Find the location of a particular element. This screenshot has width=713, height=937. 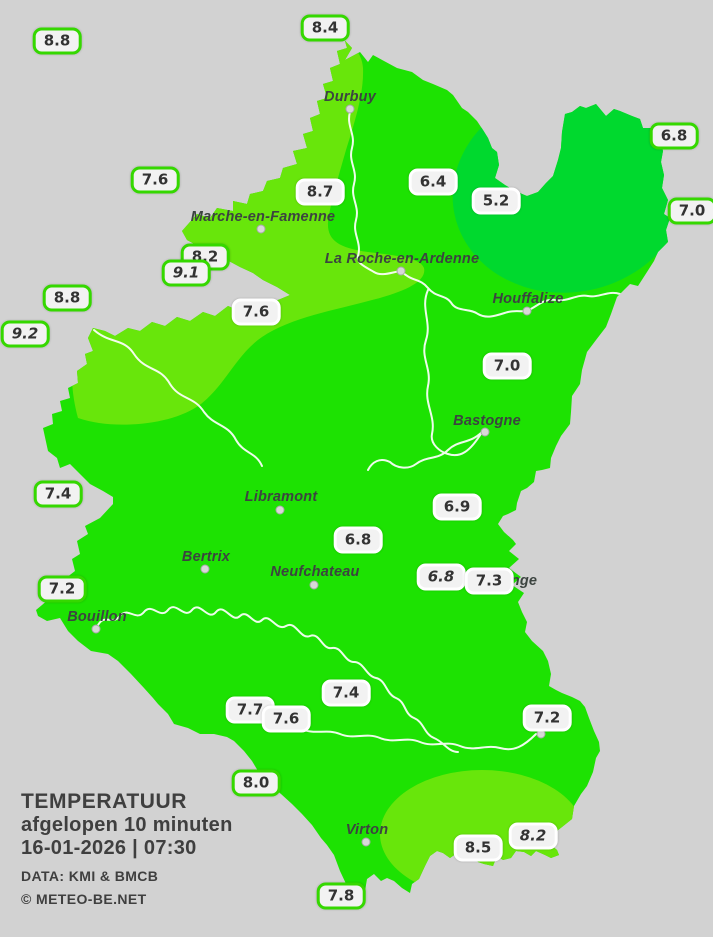

town-dot-Neufchateau is located at coordinates (314, 585).